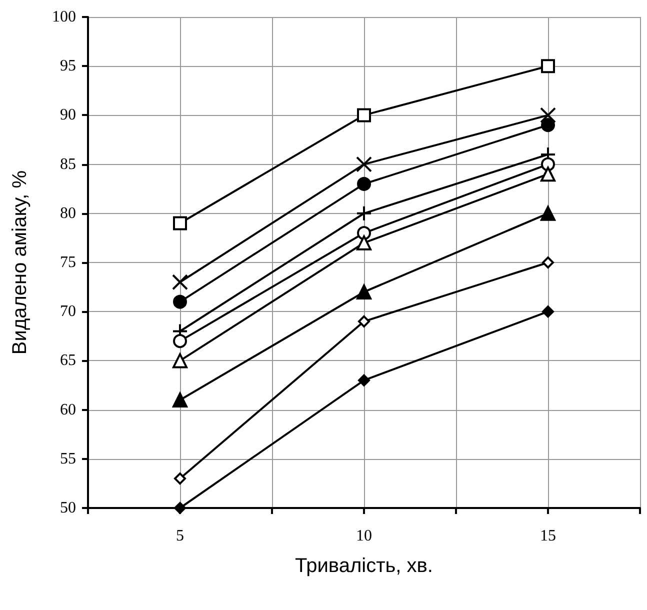 This screenshot has height=610, width=647. What do you see at coordinates (68, 459) in the screenshot?
I see `y-tick-label: 55` at bounding box center [68, 459].